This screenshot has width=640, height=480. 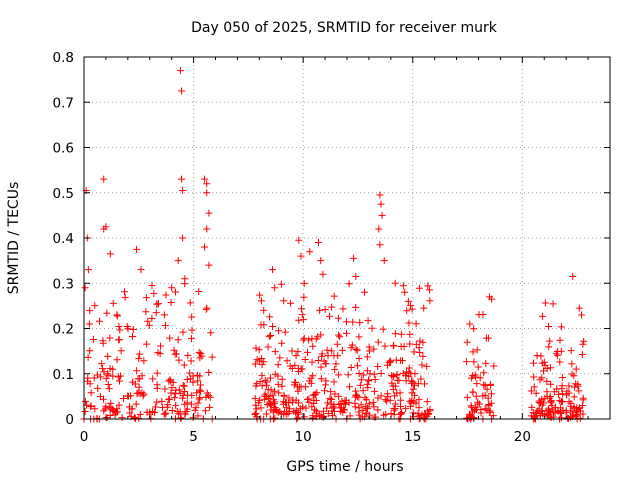 I want to click on y-axis-label: SRMTID / TECUs, so click(x=14, y=238).